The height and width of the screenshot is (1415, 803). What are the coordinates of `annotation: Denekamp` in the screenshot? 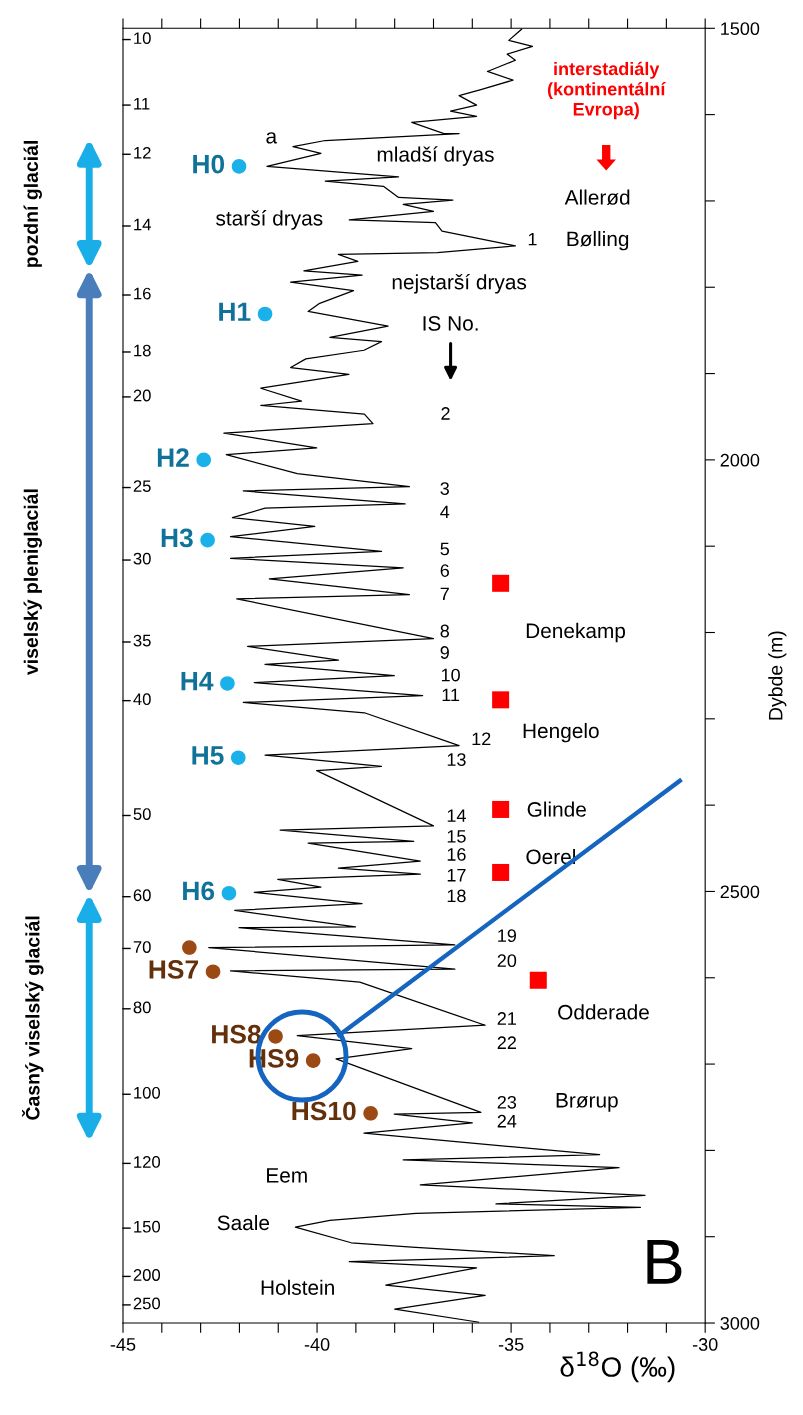 It's located at (576, 632).